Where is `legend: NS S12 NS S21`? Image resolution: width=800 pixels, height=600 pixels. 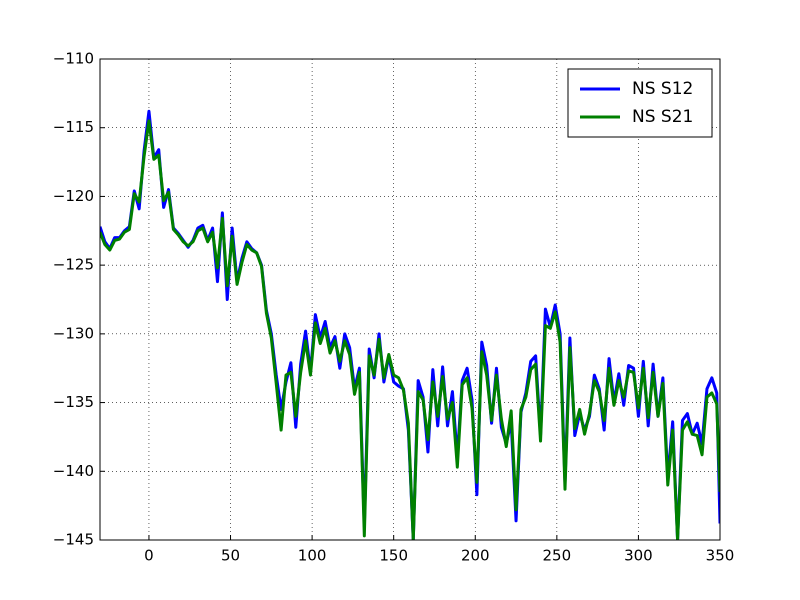
legend: NS S12 NS S21 is located at coordinates (640, 103).